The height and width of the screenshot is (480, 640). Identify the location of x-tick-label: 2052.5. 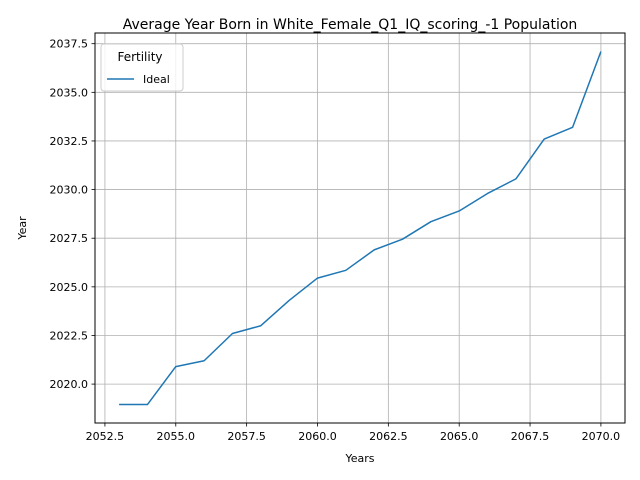
(105, 436).